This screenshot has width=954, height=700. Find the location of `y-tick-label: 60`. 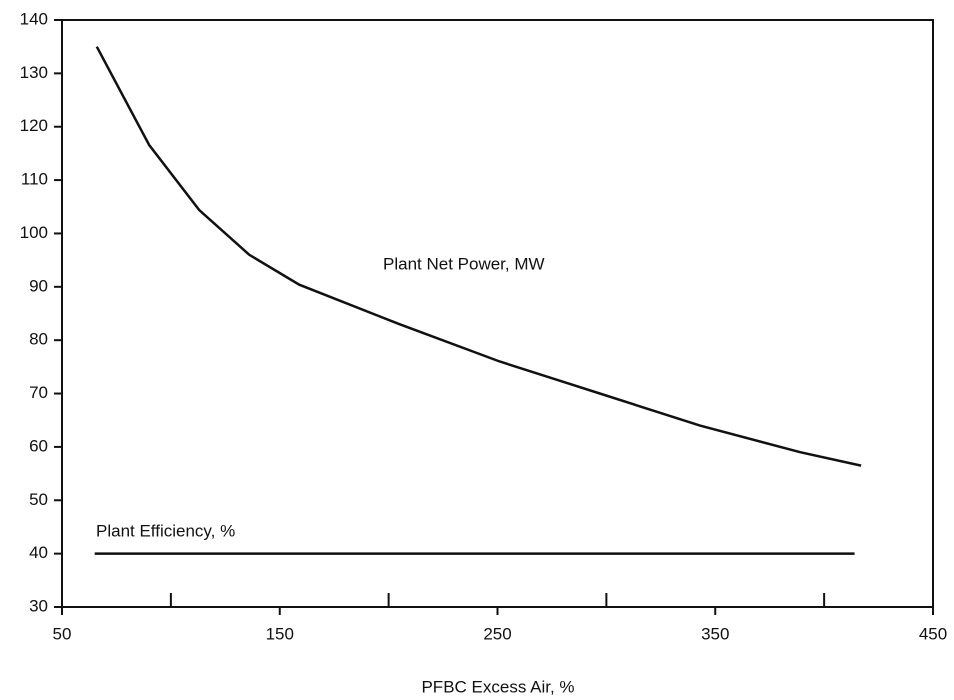

y-tick-label: 60 is located at coordinates (38, 445).